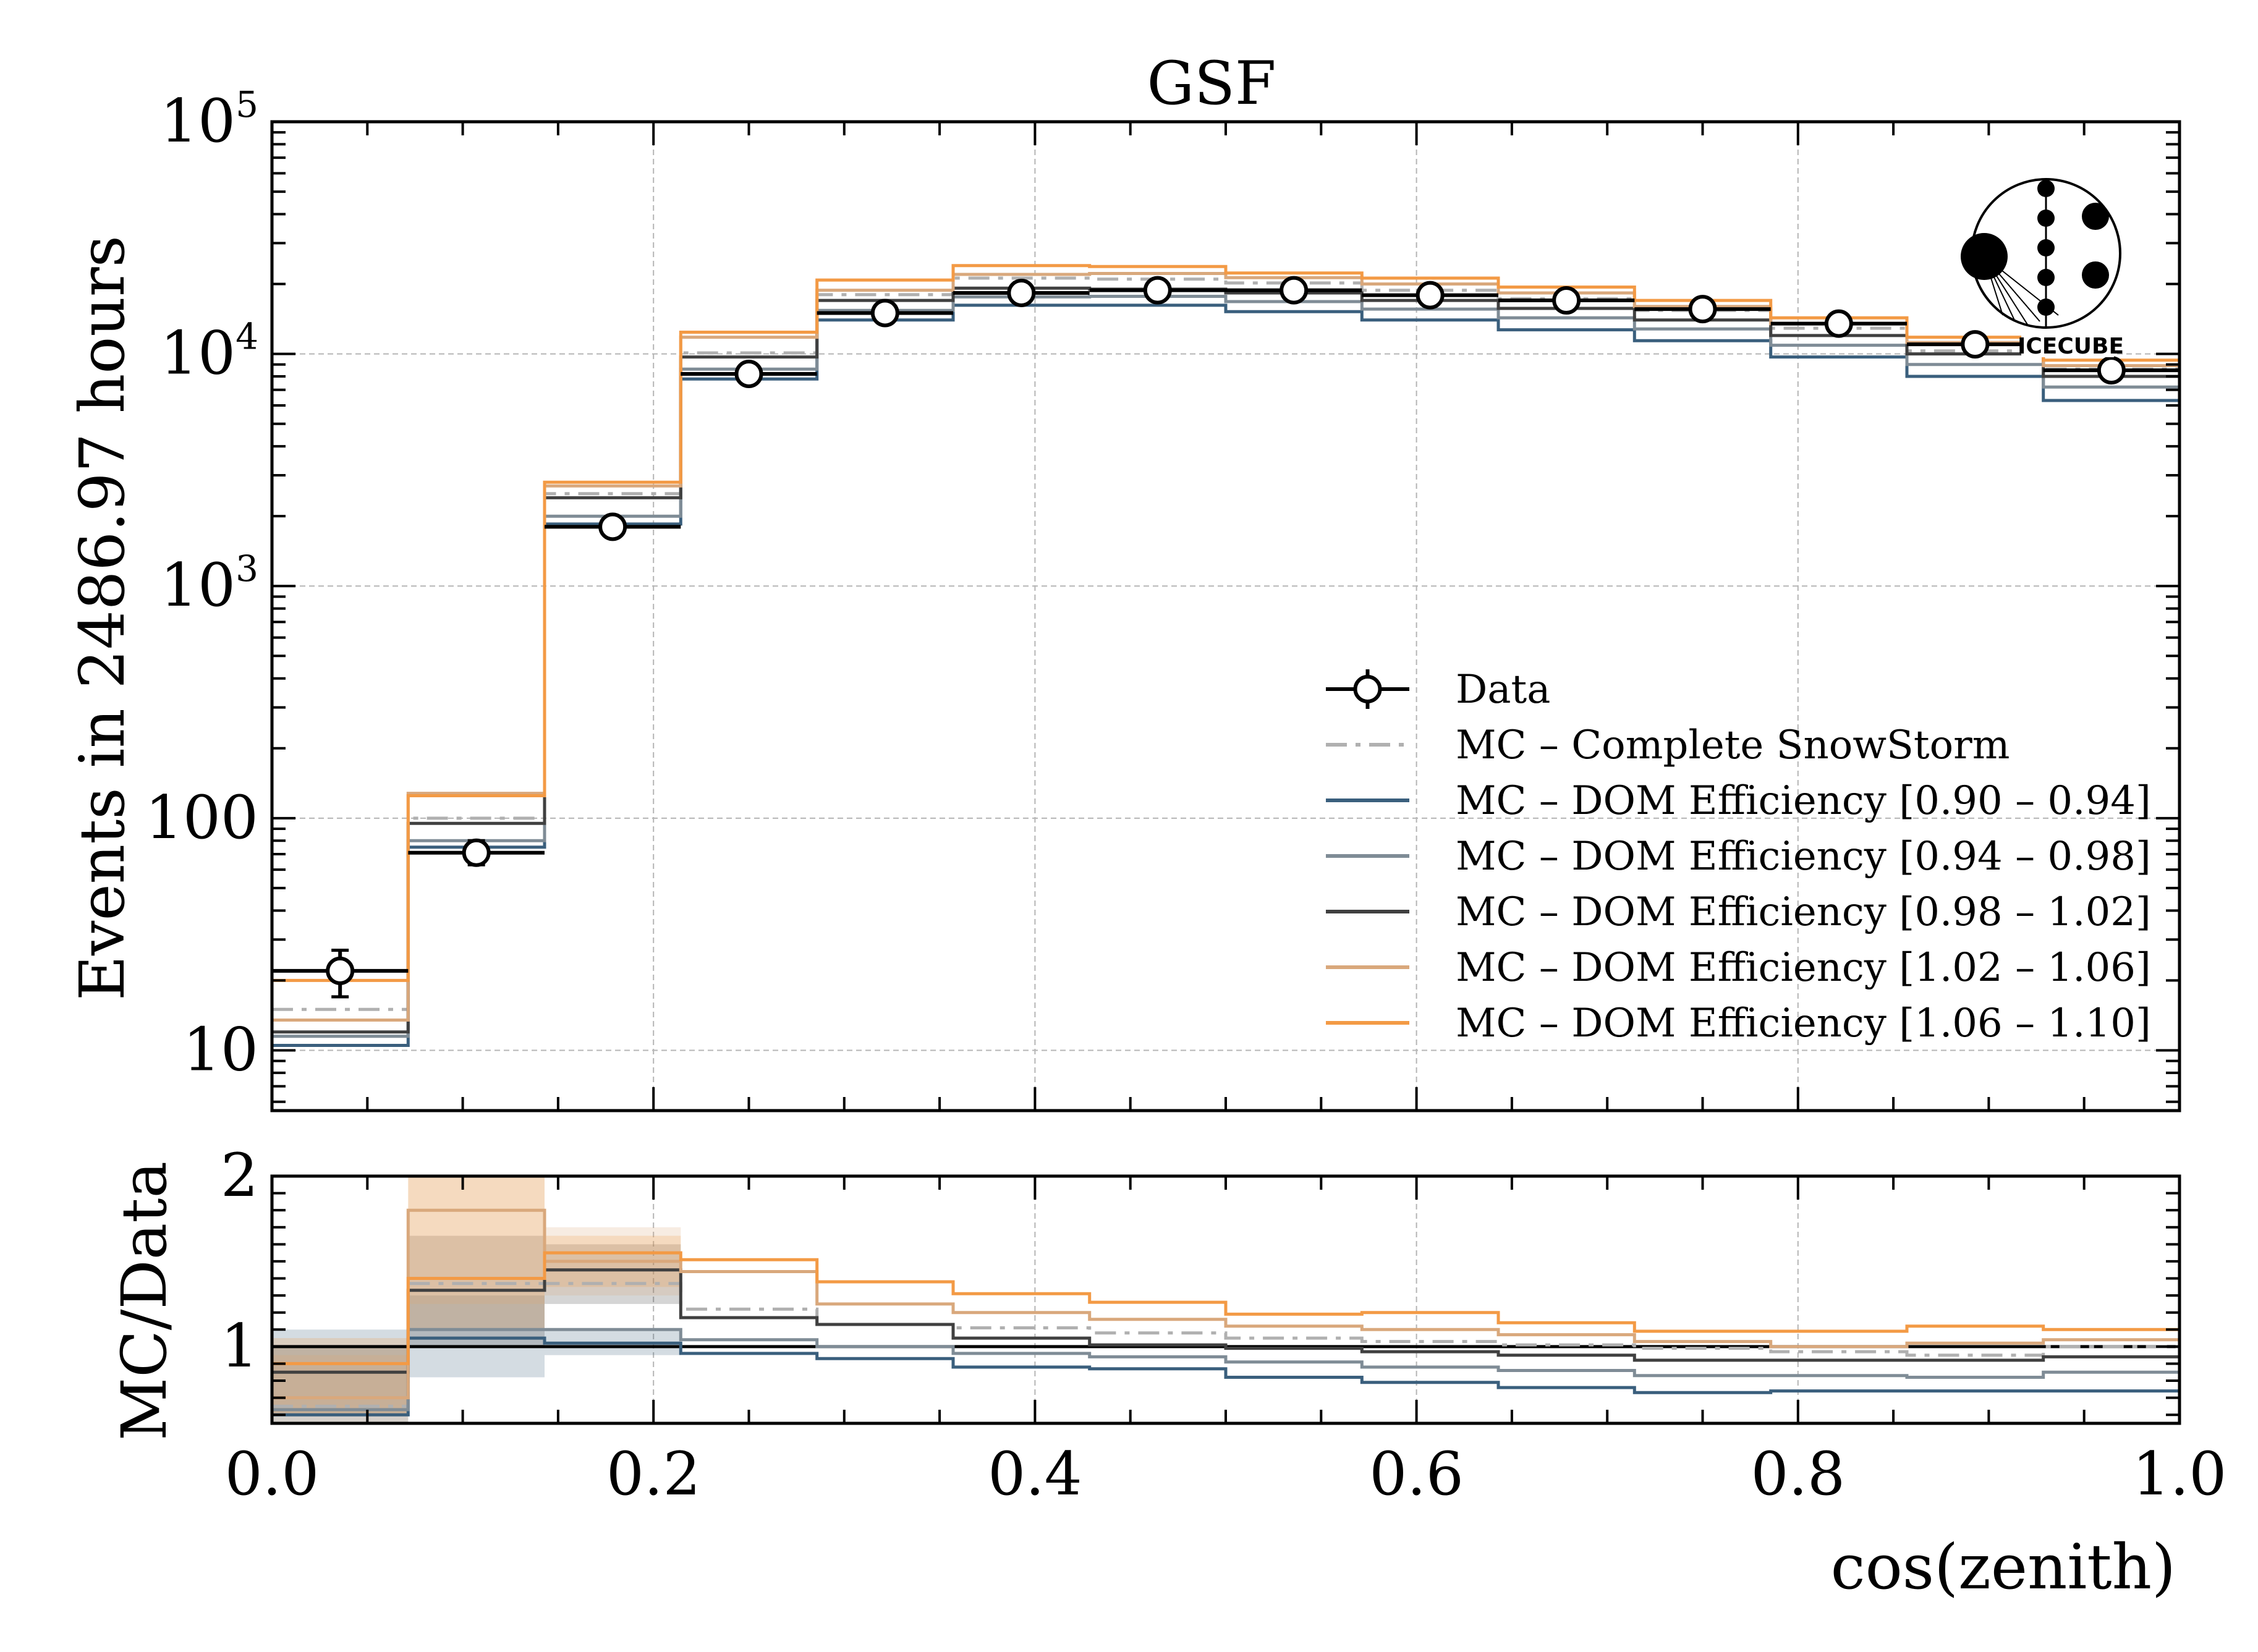 The width and height of the screenshot is (2258, 1652). Describe the element at coordinates (1803, 968) in the screenshot. I see `legend-label: MC – DOM Efficiency [1.02 – 1.06]` at that location.